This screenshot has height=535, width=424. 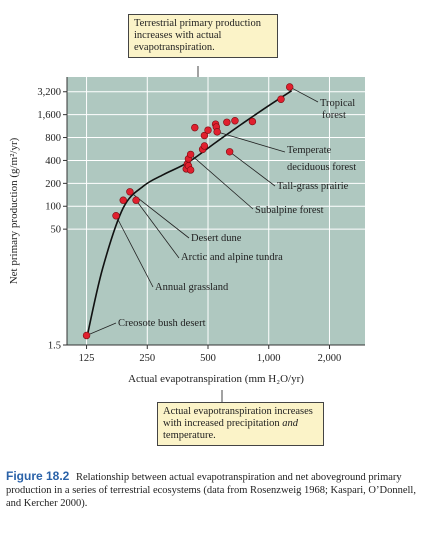 I want to click on x-tick-label: 1,000, so click(x=269, y=358).